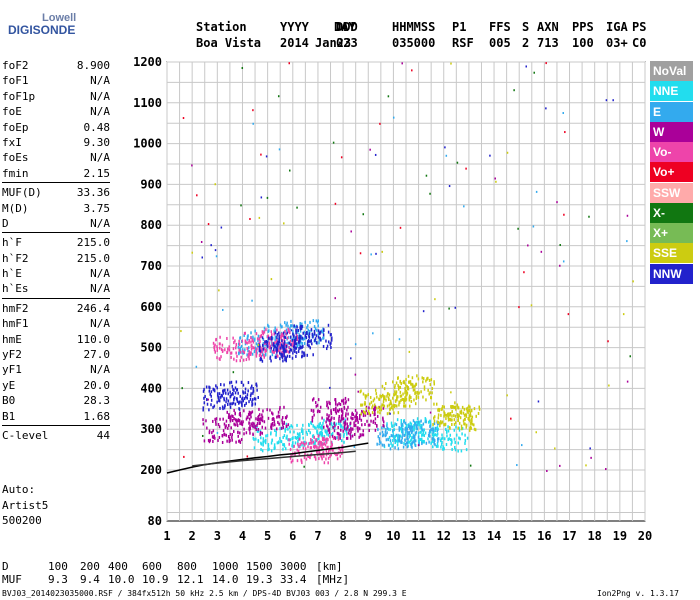  Describe the element at coordinates (151, 307) in the screenshot. I see `y-tick-label: 600` at that location.